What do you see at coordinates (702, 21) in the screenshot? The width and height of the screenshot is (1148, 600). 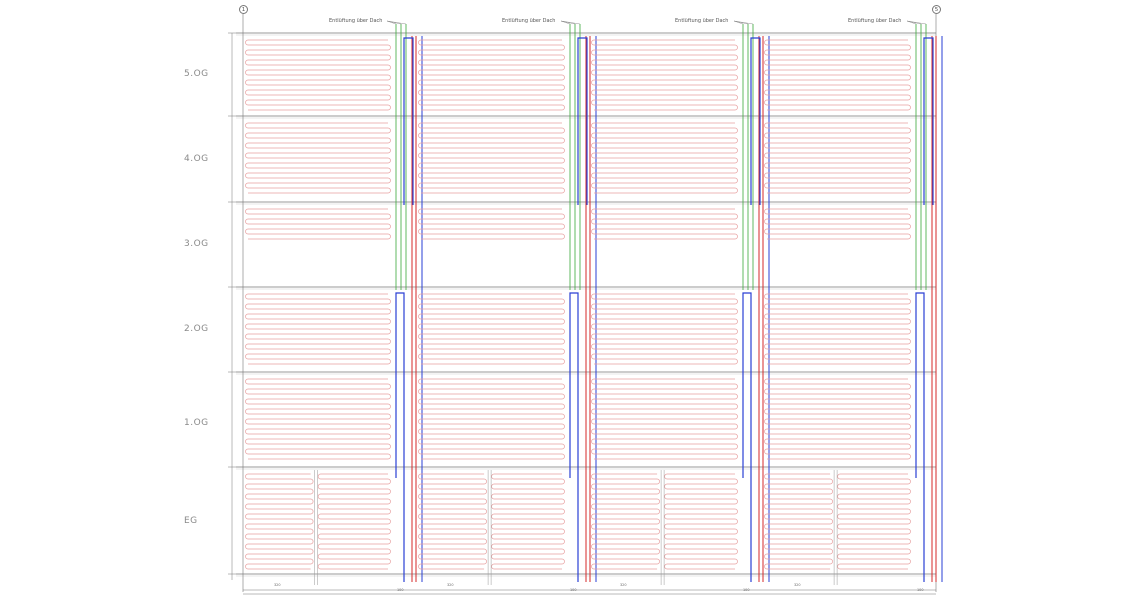 I see `vent-note-3: Entlüftung über Dach` at bounding box center [702, 21].